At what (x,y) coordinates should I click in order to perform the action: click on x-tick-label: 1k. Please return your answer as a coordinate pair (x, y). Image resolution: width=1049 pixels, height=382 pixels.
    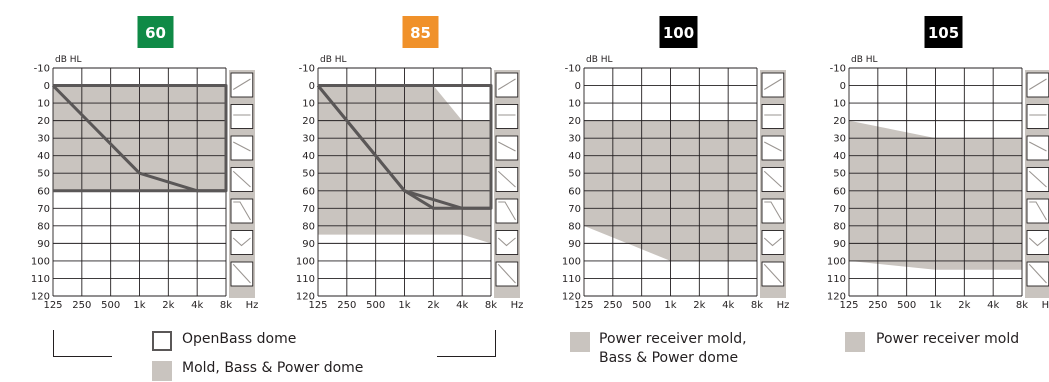
    Looking at the image, I should click on (139, 305).